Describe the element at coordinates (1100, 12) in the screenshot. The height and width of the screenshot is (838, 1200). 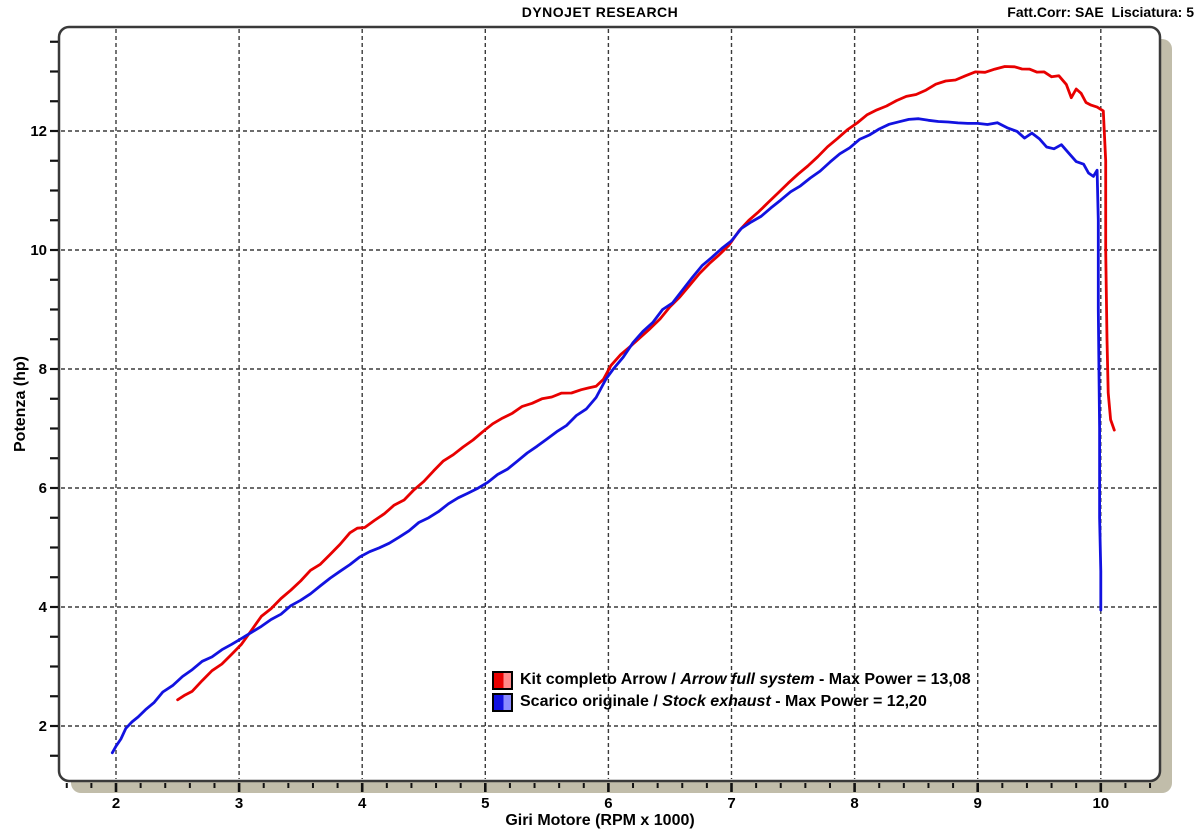
I see `correction-factor-label: Fatt.Corr: SAE Lisciatura: 5` at that location.